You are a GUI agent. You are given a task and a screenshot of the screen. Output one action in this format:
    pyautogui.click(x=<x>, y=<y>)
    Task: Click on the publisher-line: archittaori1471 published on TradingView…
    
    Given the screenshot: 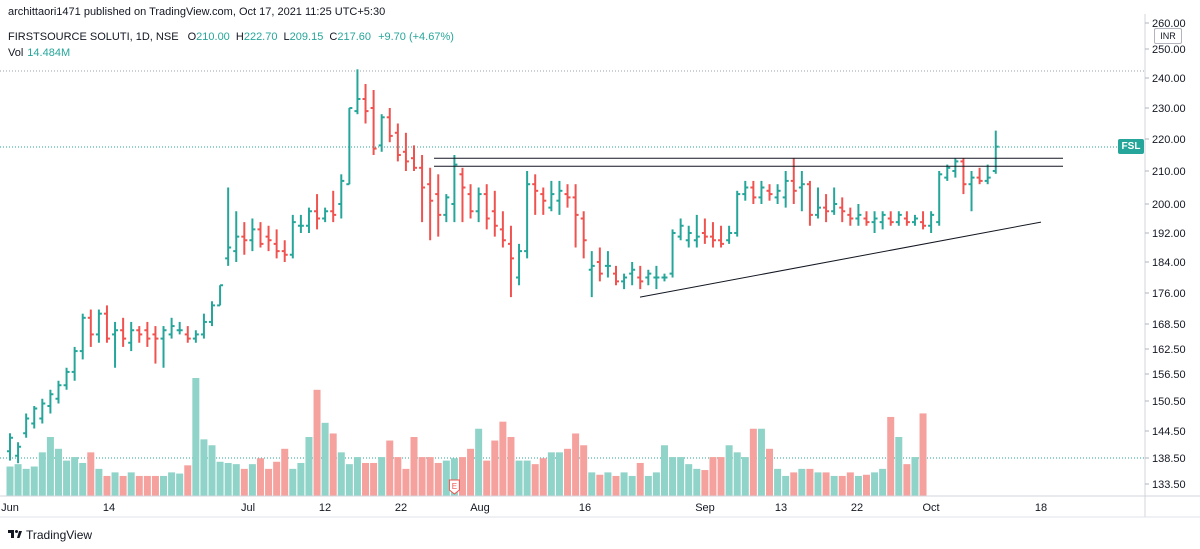 What is the action you would take?
    pyautogui.click(x=197, y=12)
    